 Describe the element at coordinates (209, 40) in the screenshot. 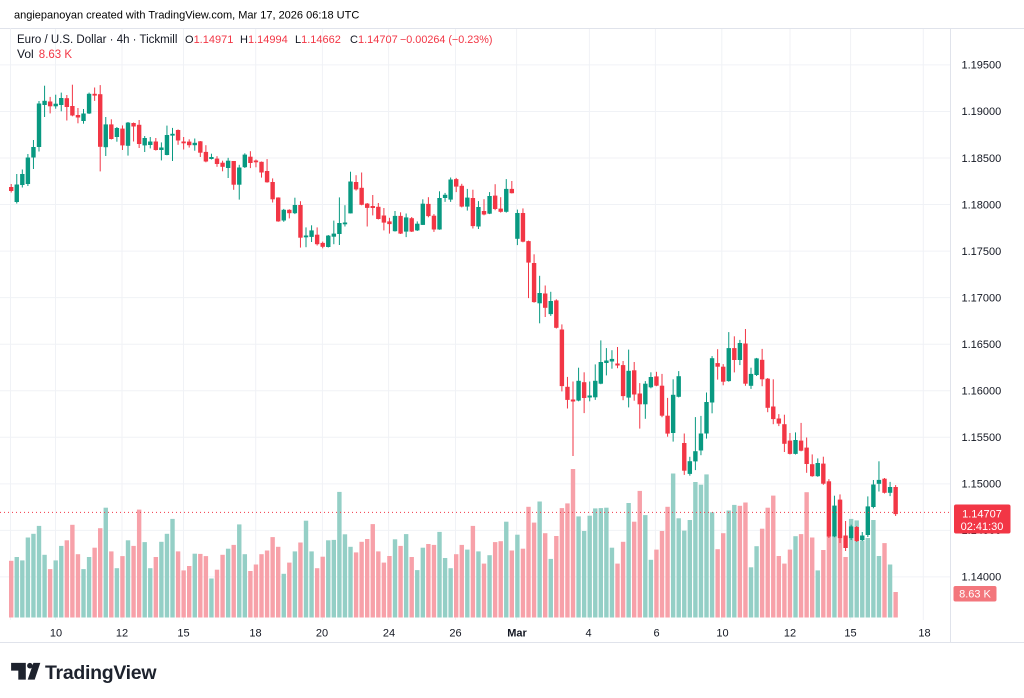

I see `svg-text: O1.14971` at that location.